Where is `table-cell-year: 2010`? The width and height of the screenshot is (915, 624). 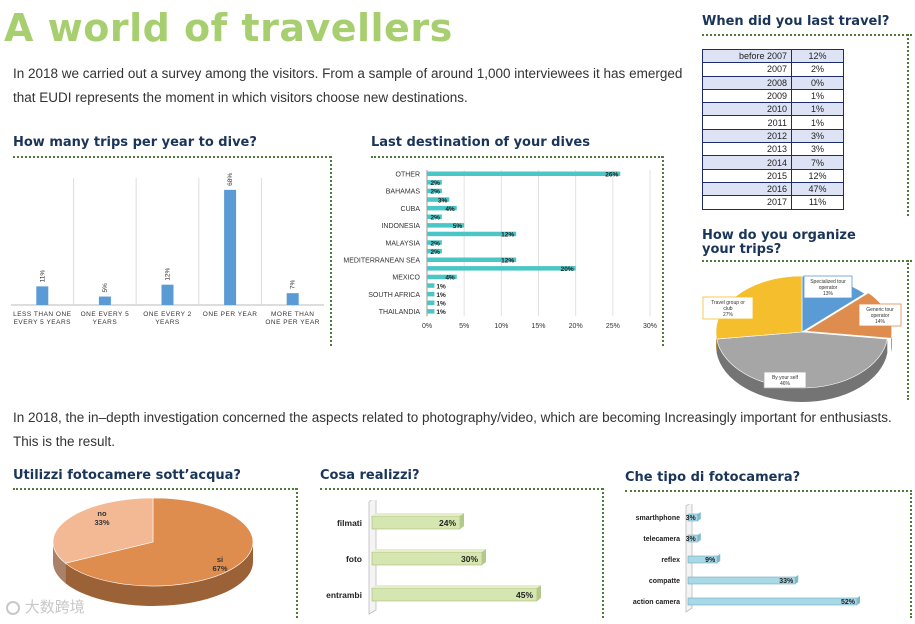 table-cell-year: 2010 is located at coordinates (747, 109).